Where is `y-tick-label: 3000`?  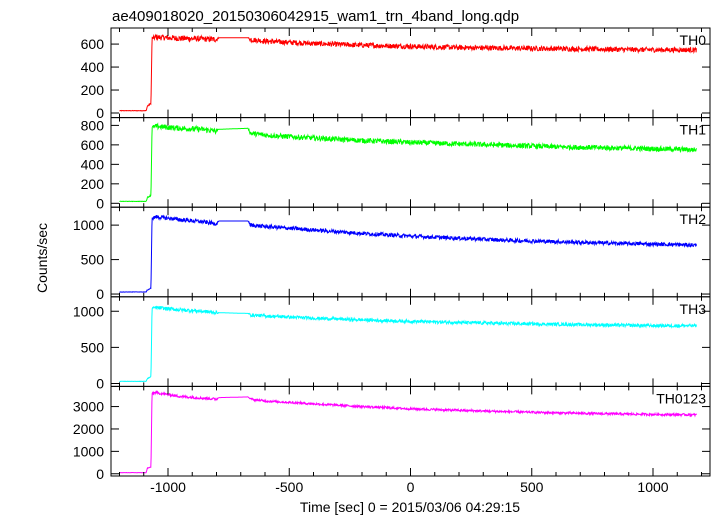
y-tick-label: 3000 is located at coordinates (88, 407).